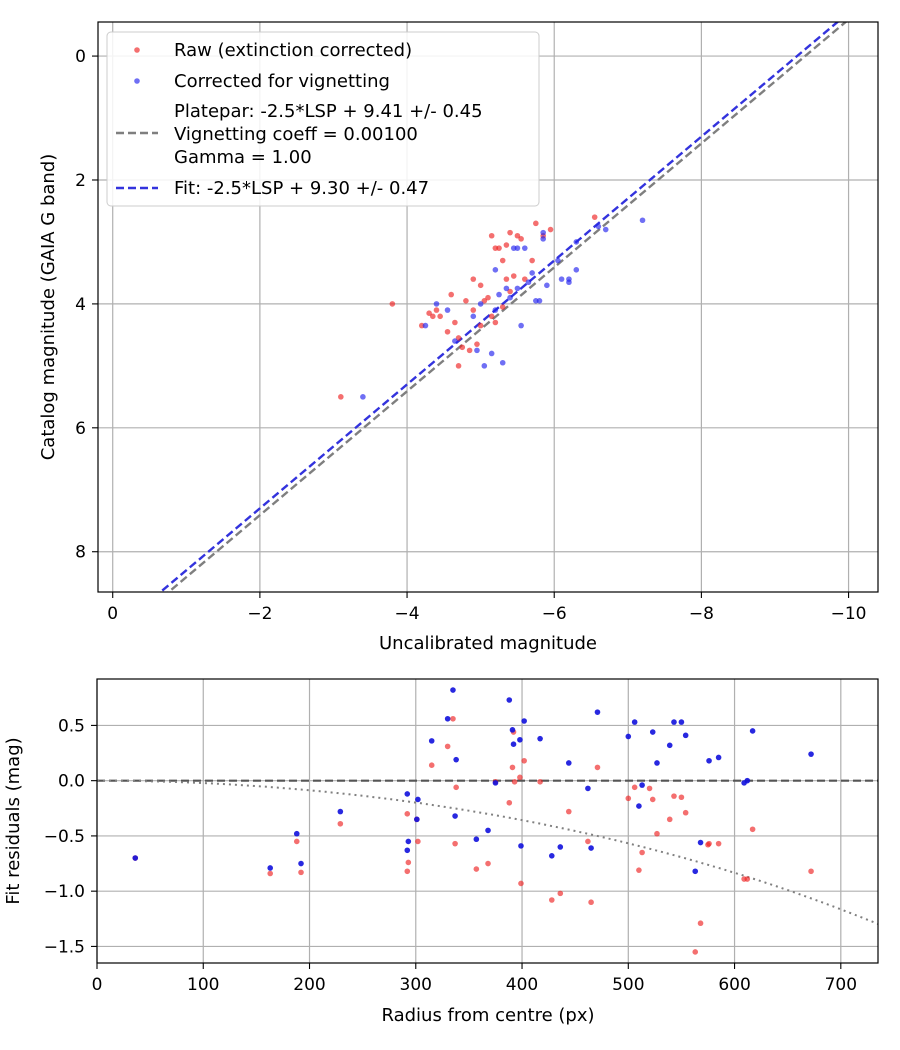  Describe the element at coordinates (259, 614) in the screenshot. I see `x-tick-label: −2` at that location.